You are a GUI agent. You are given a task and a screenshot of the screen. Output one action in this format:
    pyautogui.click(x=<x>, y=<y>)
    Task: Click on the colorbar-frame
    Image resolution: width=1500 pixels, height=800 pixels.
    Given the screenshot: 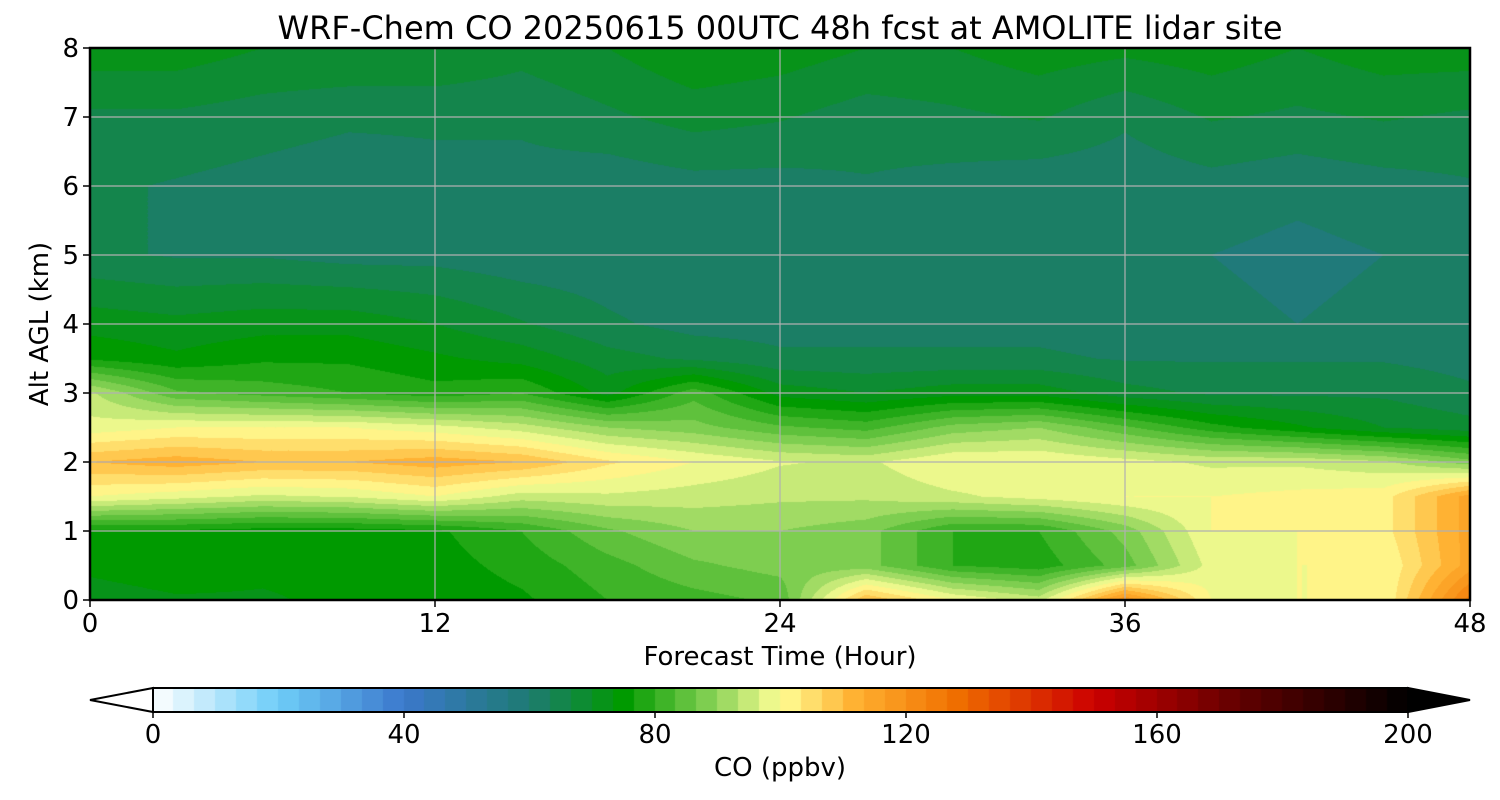 What is the action you would take?
    pyautogui.click(x=780, y=700)
    